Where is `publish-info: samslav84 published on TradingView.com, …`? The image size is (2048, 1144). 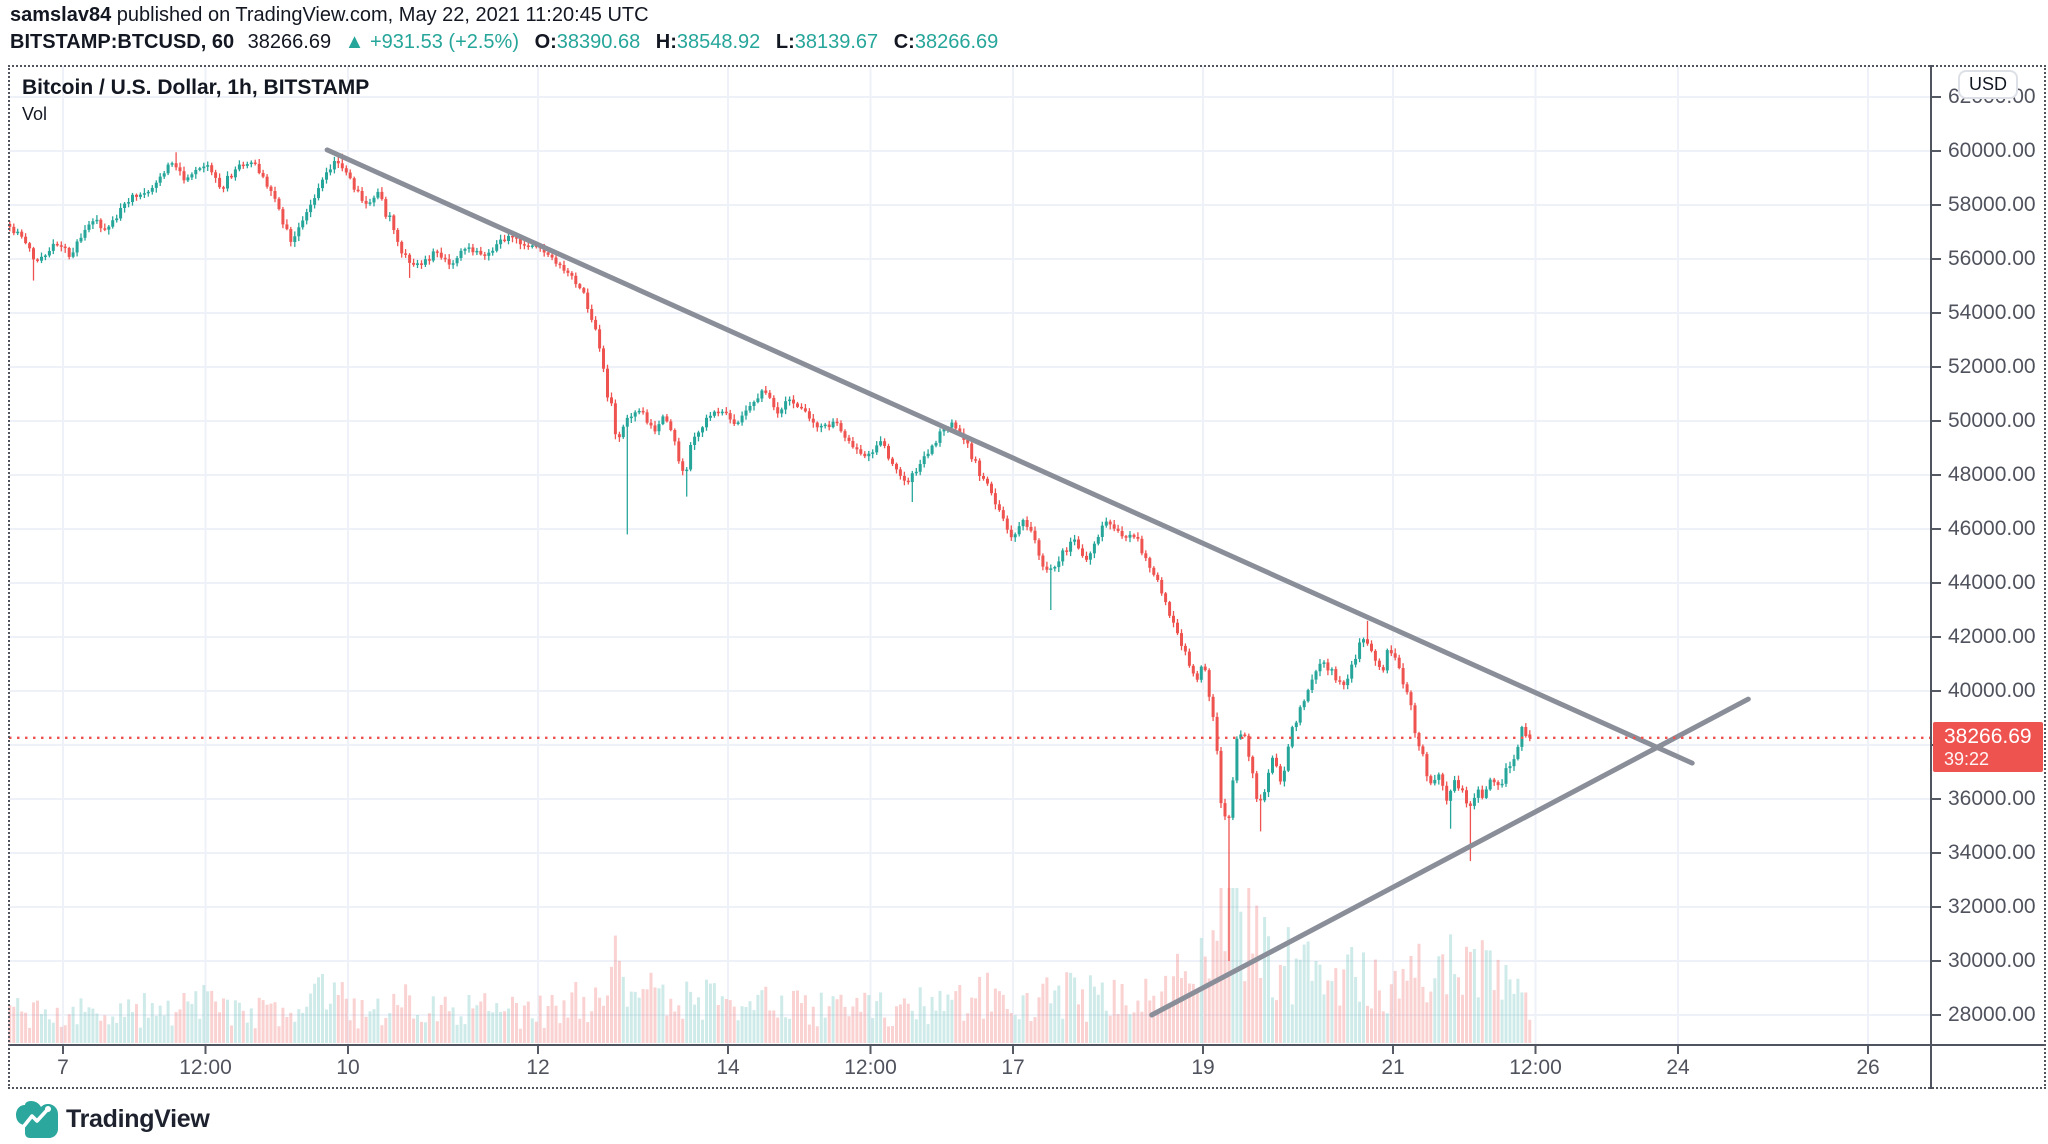 publish-info: samslav84 published on TradingView.com, … is located at coordinates (329, 15).